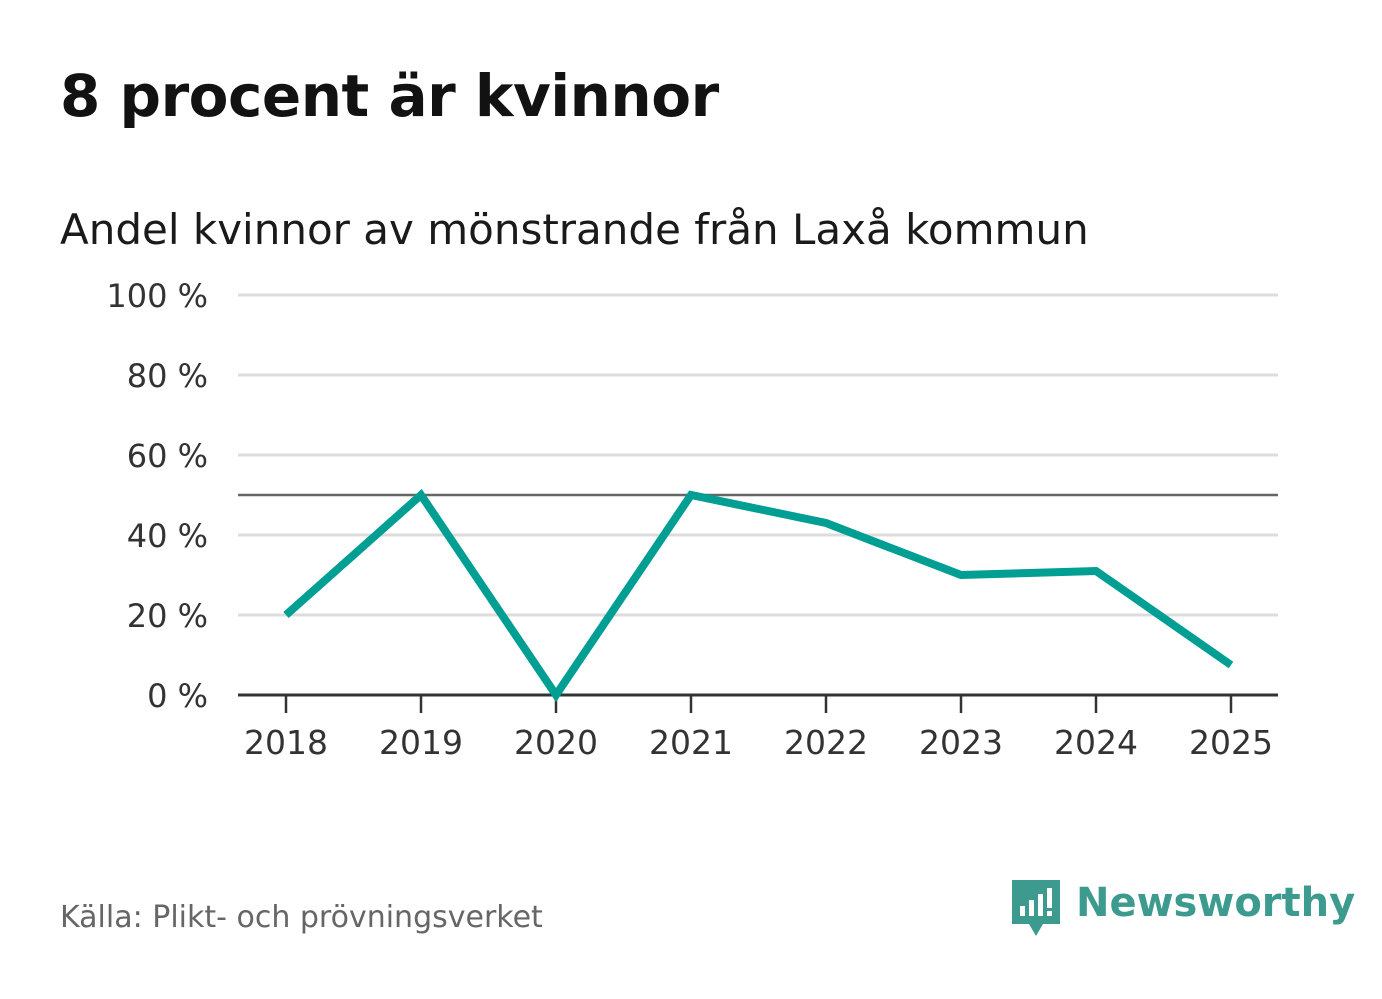 This screenshot has width=1382, height=999. What do you see at coordinates (157, 496) in the screenshot?
I see `y-axis-labels: 0 % 20 % 40 % 60 % 80 % 100 %` at bounding box center [157, 496].